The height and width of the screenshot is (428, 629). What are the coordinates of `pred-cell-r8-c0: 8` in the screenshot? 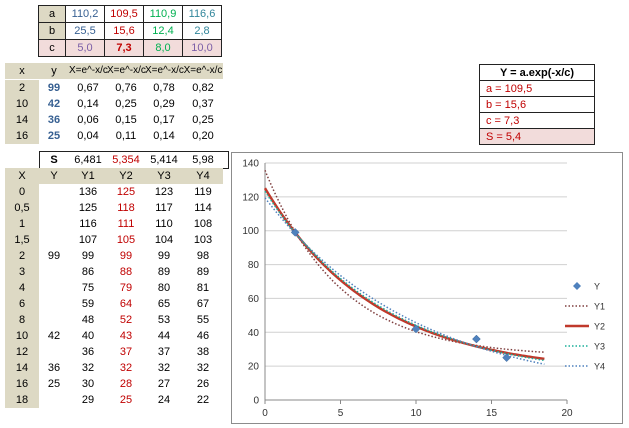 It's located at (22, 320).